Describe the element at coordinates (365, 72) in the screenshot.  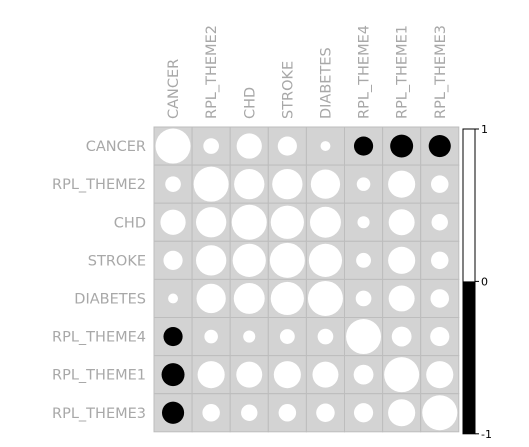
I see `column-label: RPL_THEME4` at that location.